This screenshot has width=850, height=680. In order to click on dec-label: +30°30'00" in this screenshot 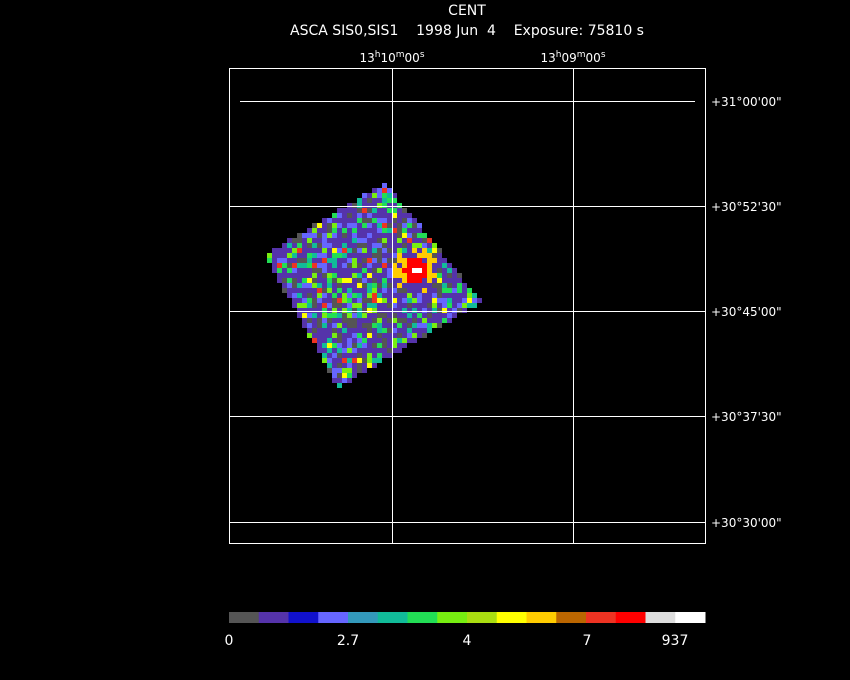, I will do `click(746, 523)`.